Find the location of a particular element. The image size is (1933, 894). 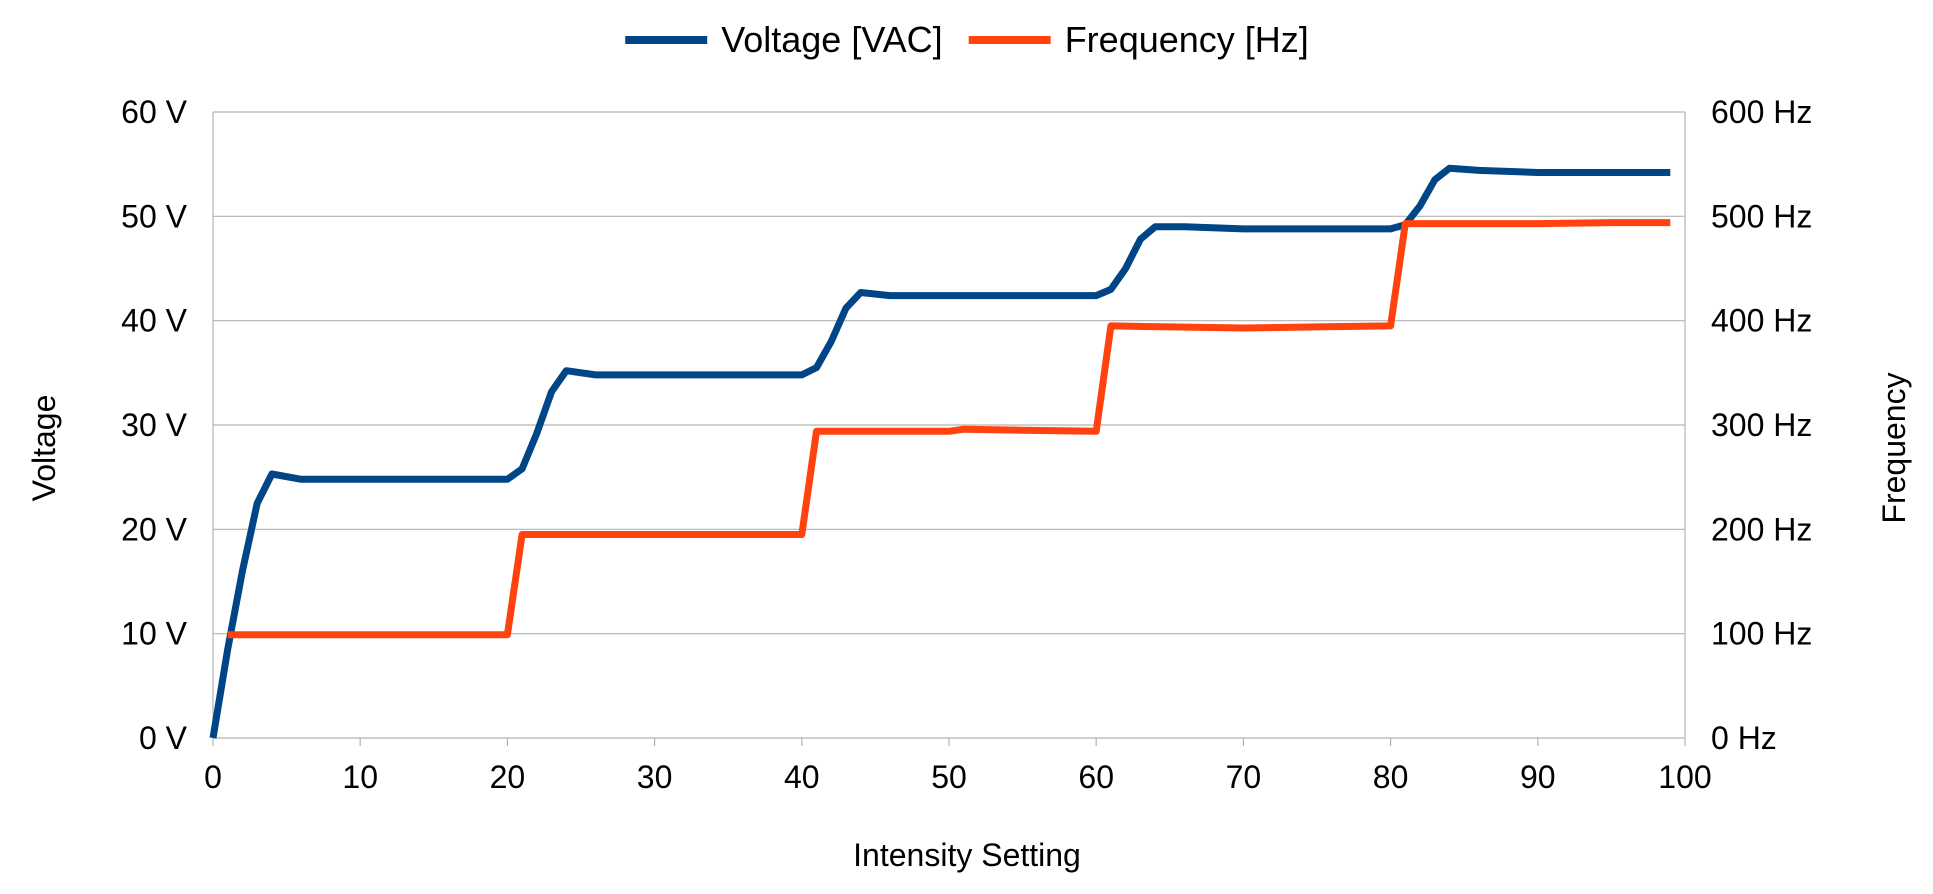

x-tick-label: 40 is located at coordinates (802, 777).